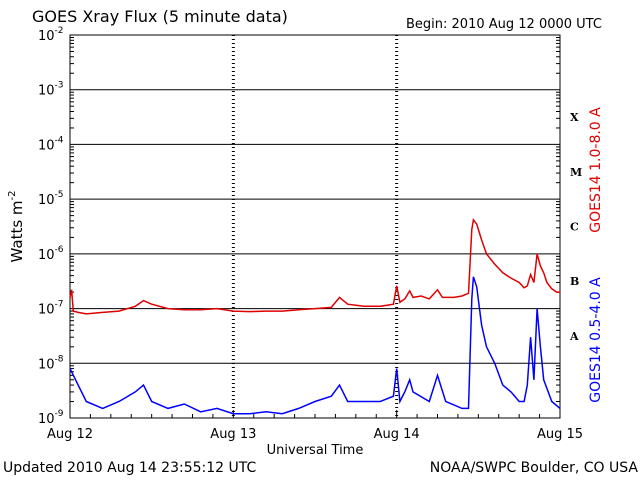 The height and width of the screenshot is (480, 640). What do you see at coordinates (315, 450) in the screenshot?
I see `x-axis-label: Universal Time` at bounding box center [315, 450].